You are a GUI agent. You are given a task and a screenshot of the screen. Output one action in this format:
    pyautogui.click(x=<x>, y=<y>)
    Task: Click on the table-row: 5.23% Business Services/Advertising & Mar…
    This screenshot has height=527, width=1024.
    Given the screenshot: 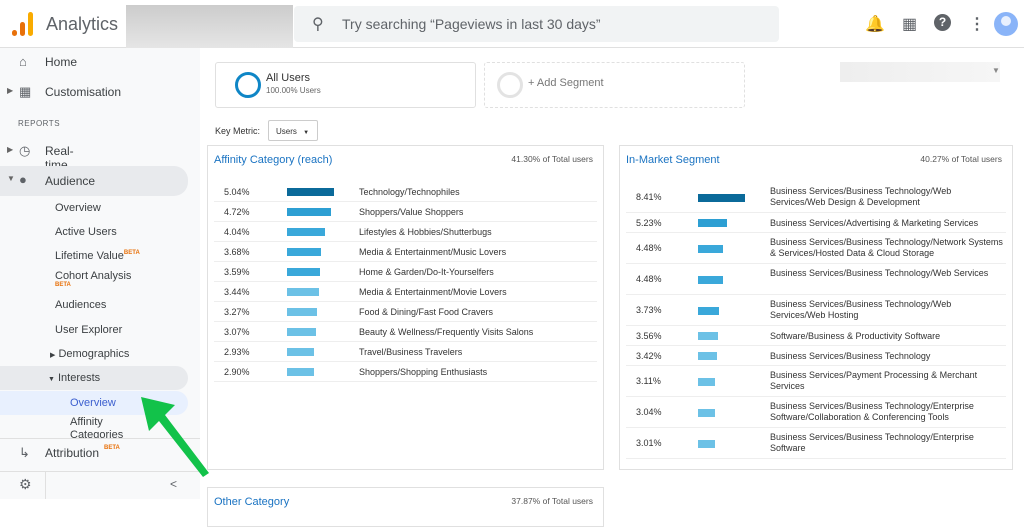 What is the action you would take?
    pyautogui.click(x=816, y=223)
    